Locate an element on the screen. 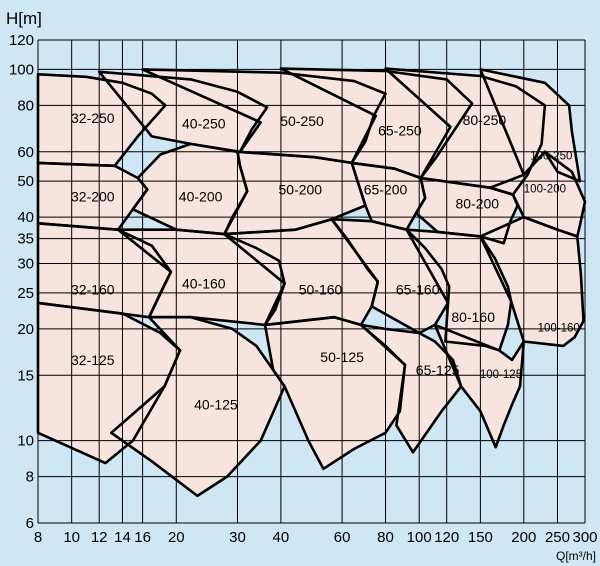  region-label-50-200: 50-200 is located at coordinates (301, 189).